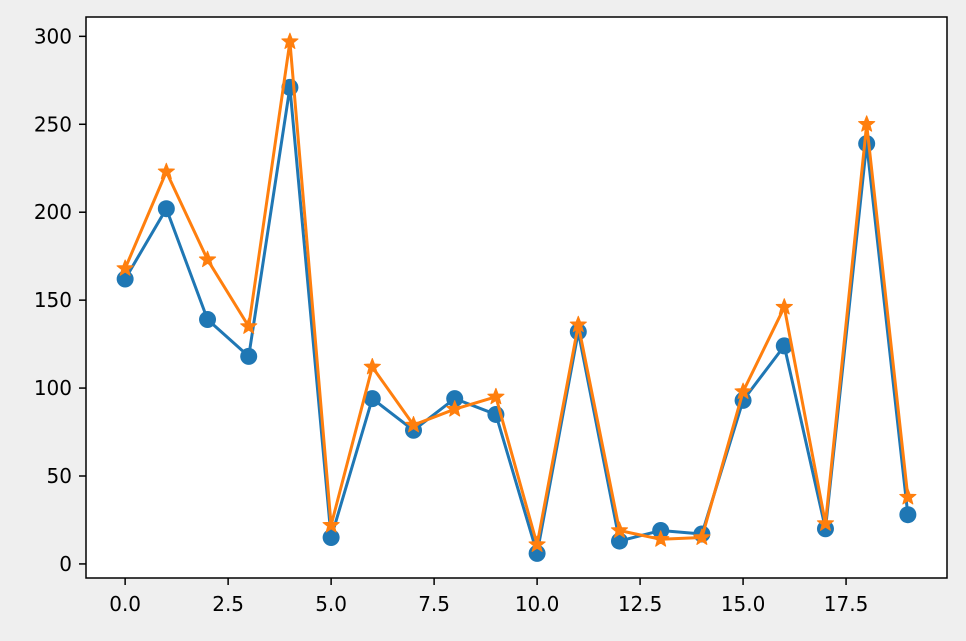 Image resolution: width=966 pixels, height=641 pixels. Describe the element at coordinates (846, 604) in the screenshot. I see `x-tick-label: 17.5` at that location.